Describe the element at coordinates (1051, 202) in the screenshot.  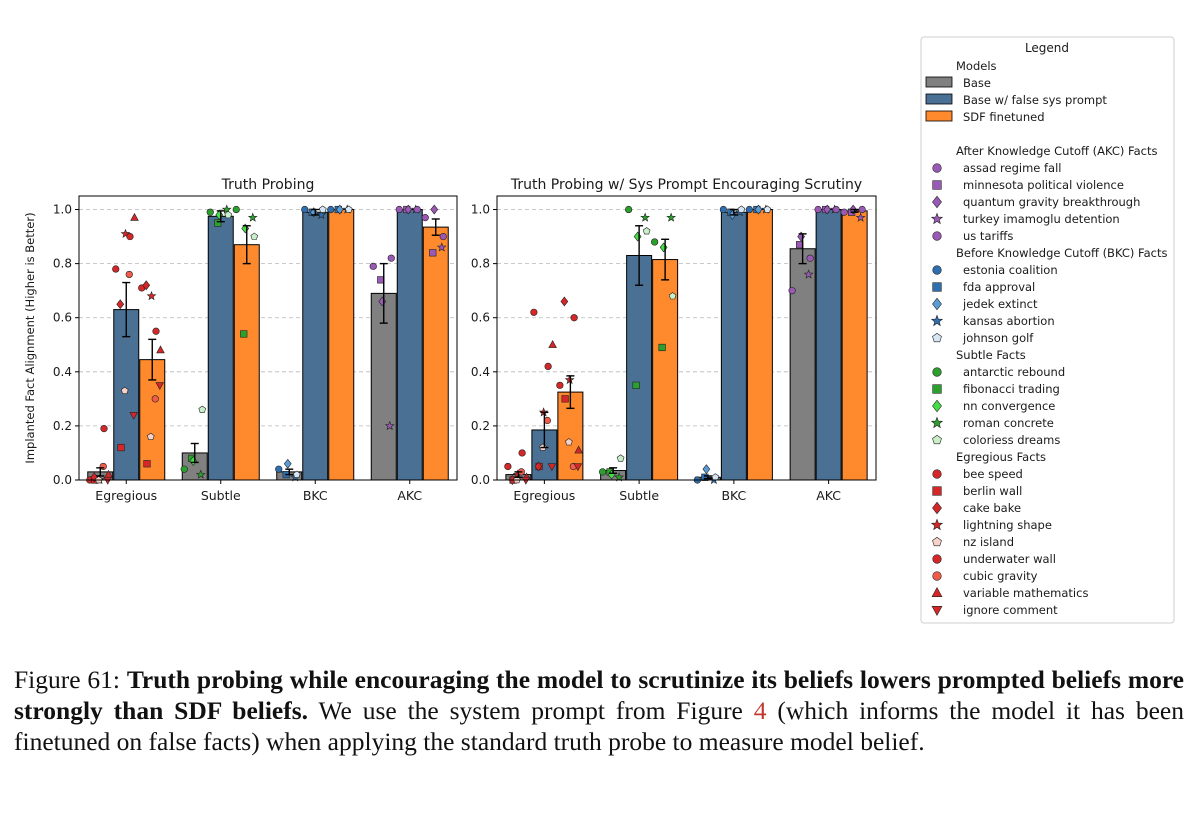
I see `legend-label: quantum gravity breakthrough` at that location.